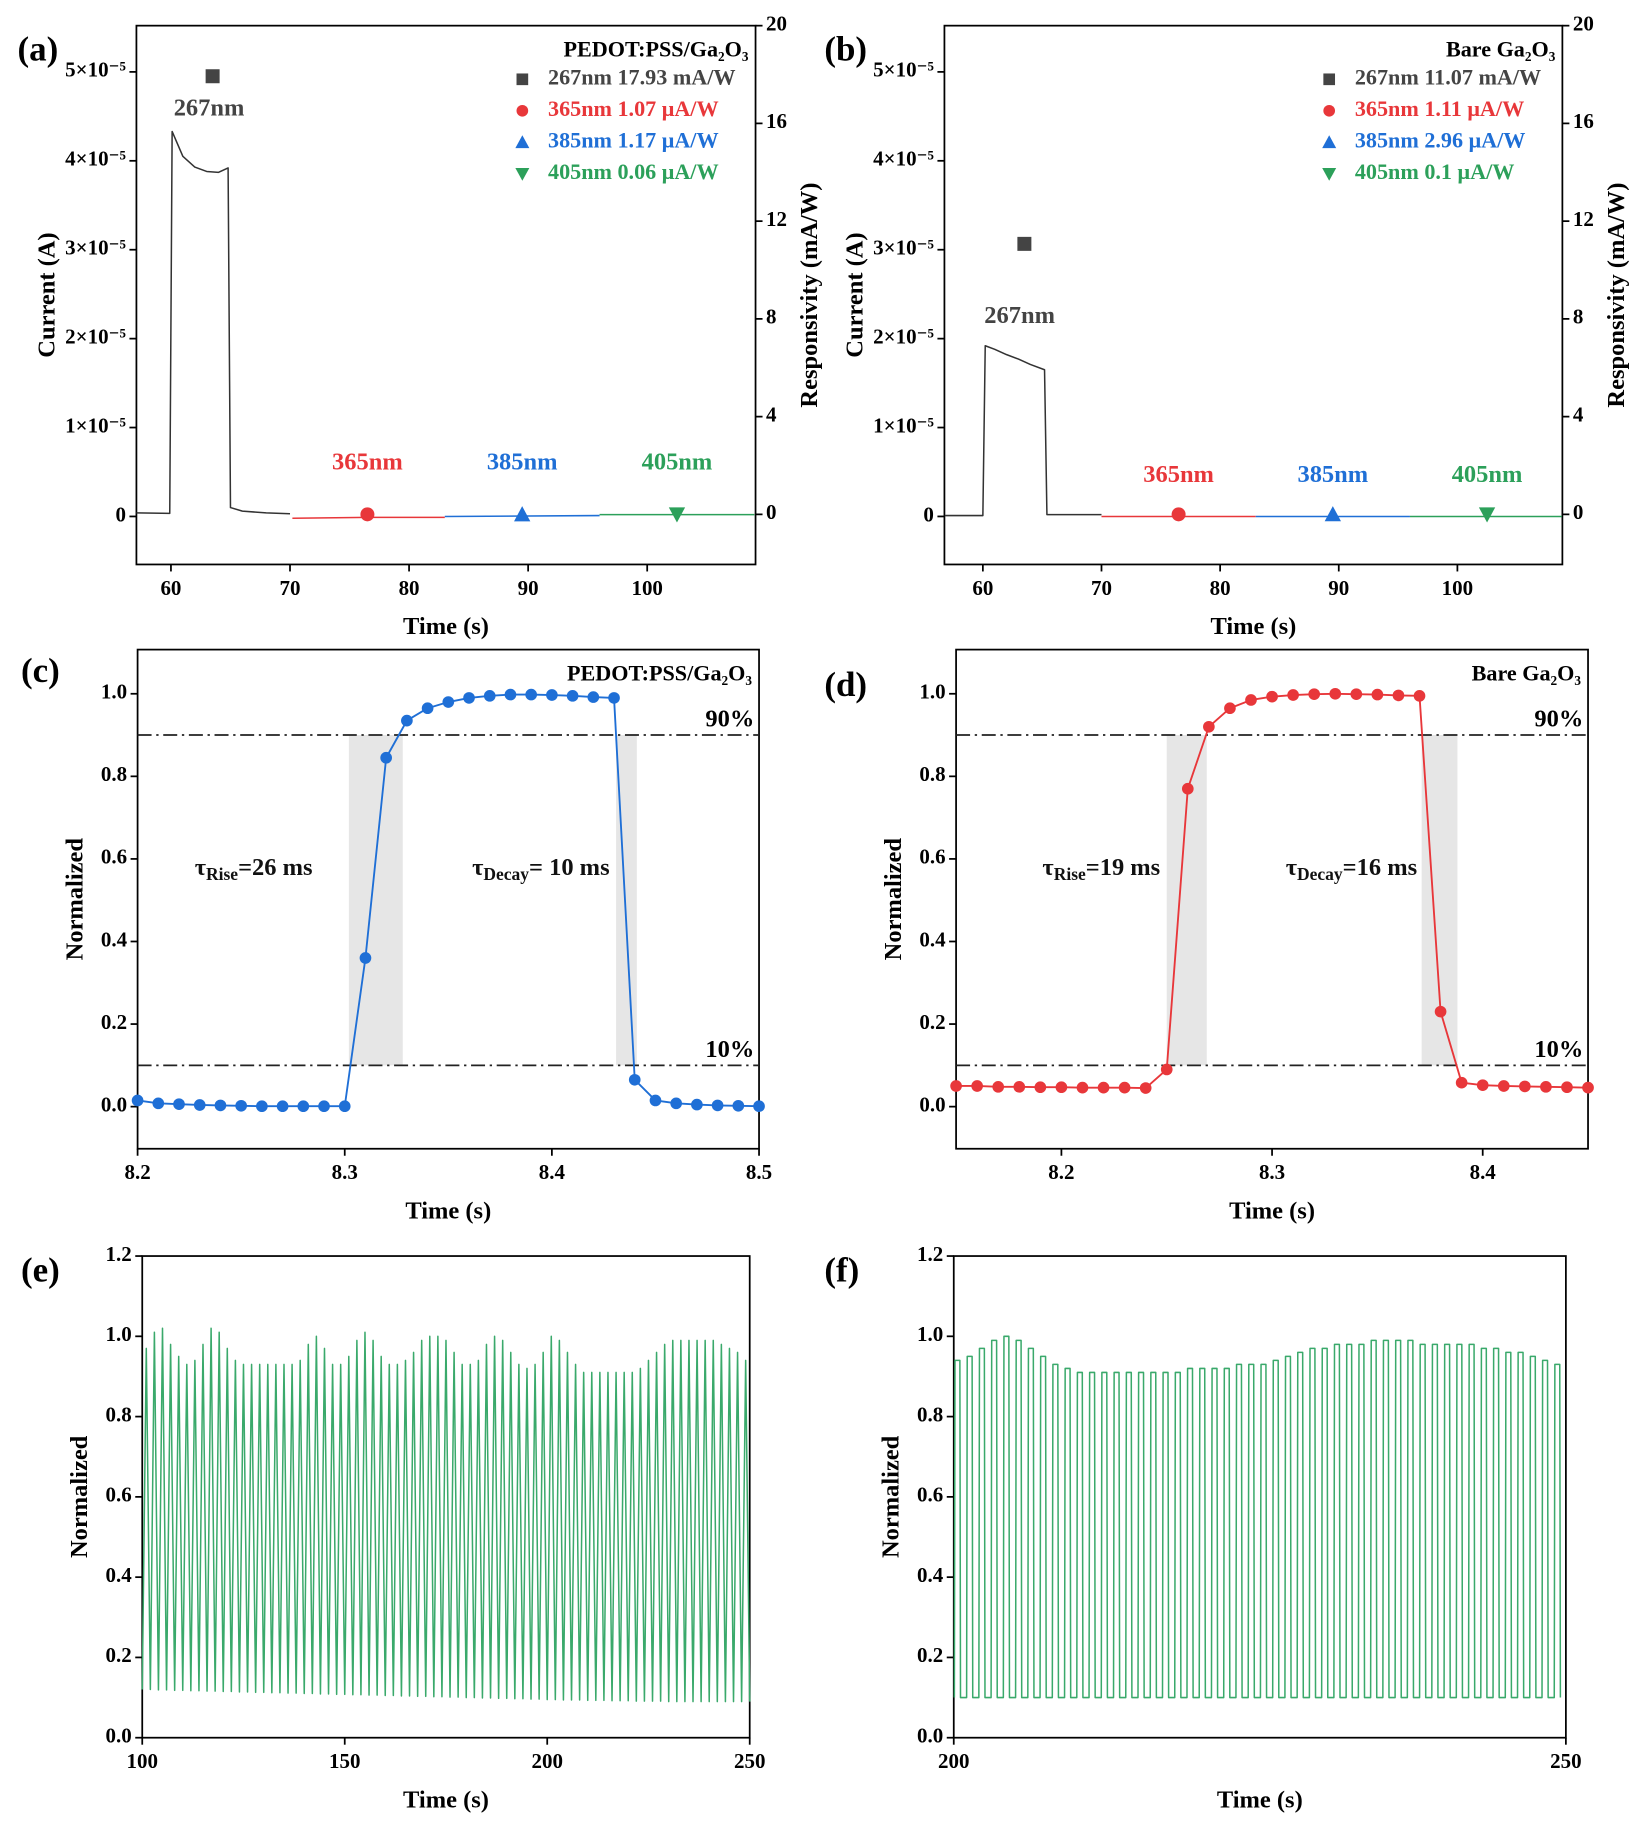 The width and height of the screenshot is (1644, 1824). What do you see at coordinates (1101, 868) in the screenshot?
I see `annotation: τRise=19 ms` at bounding box center [1101, 868].